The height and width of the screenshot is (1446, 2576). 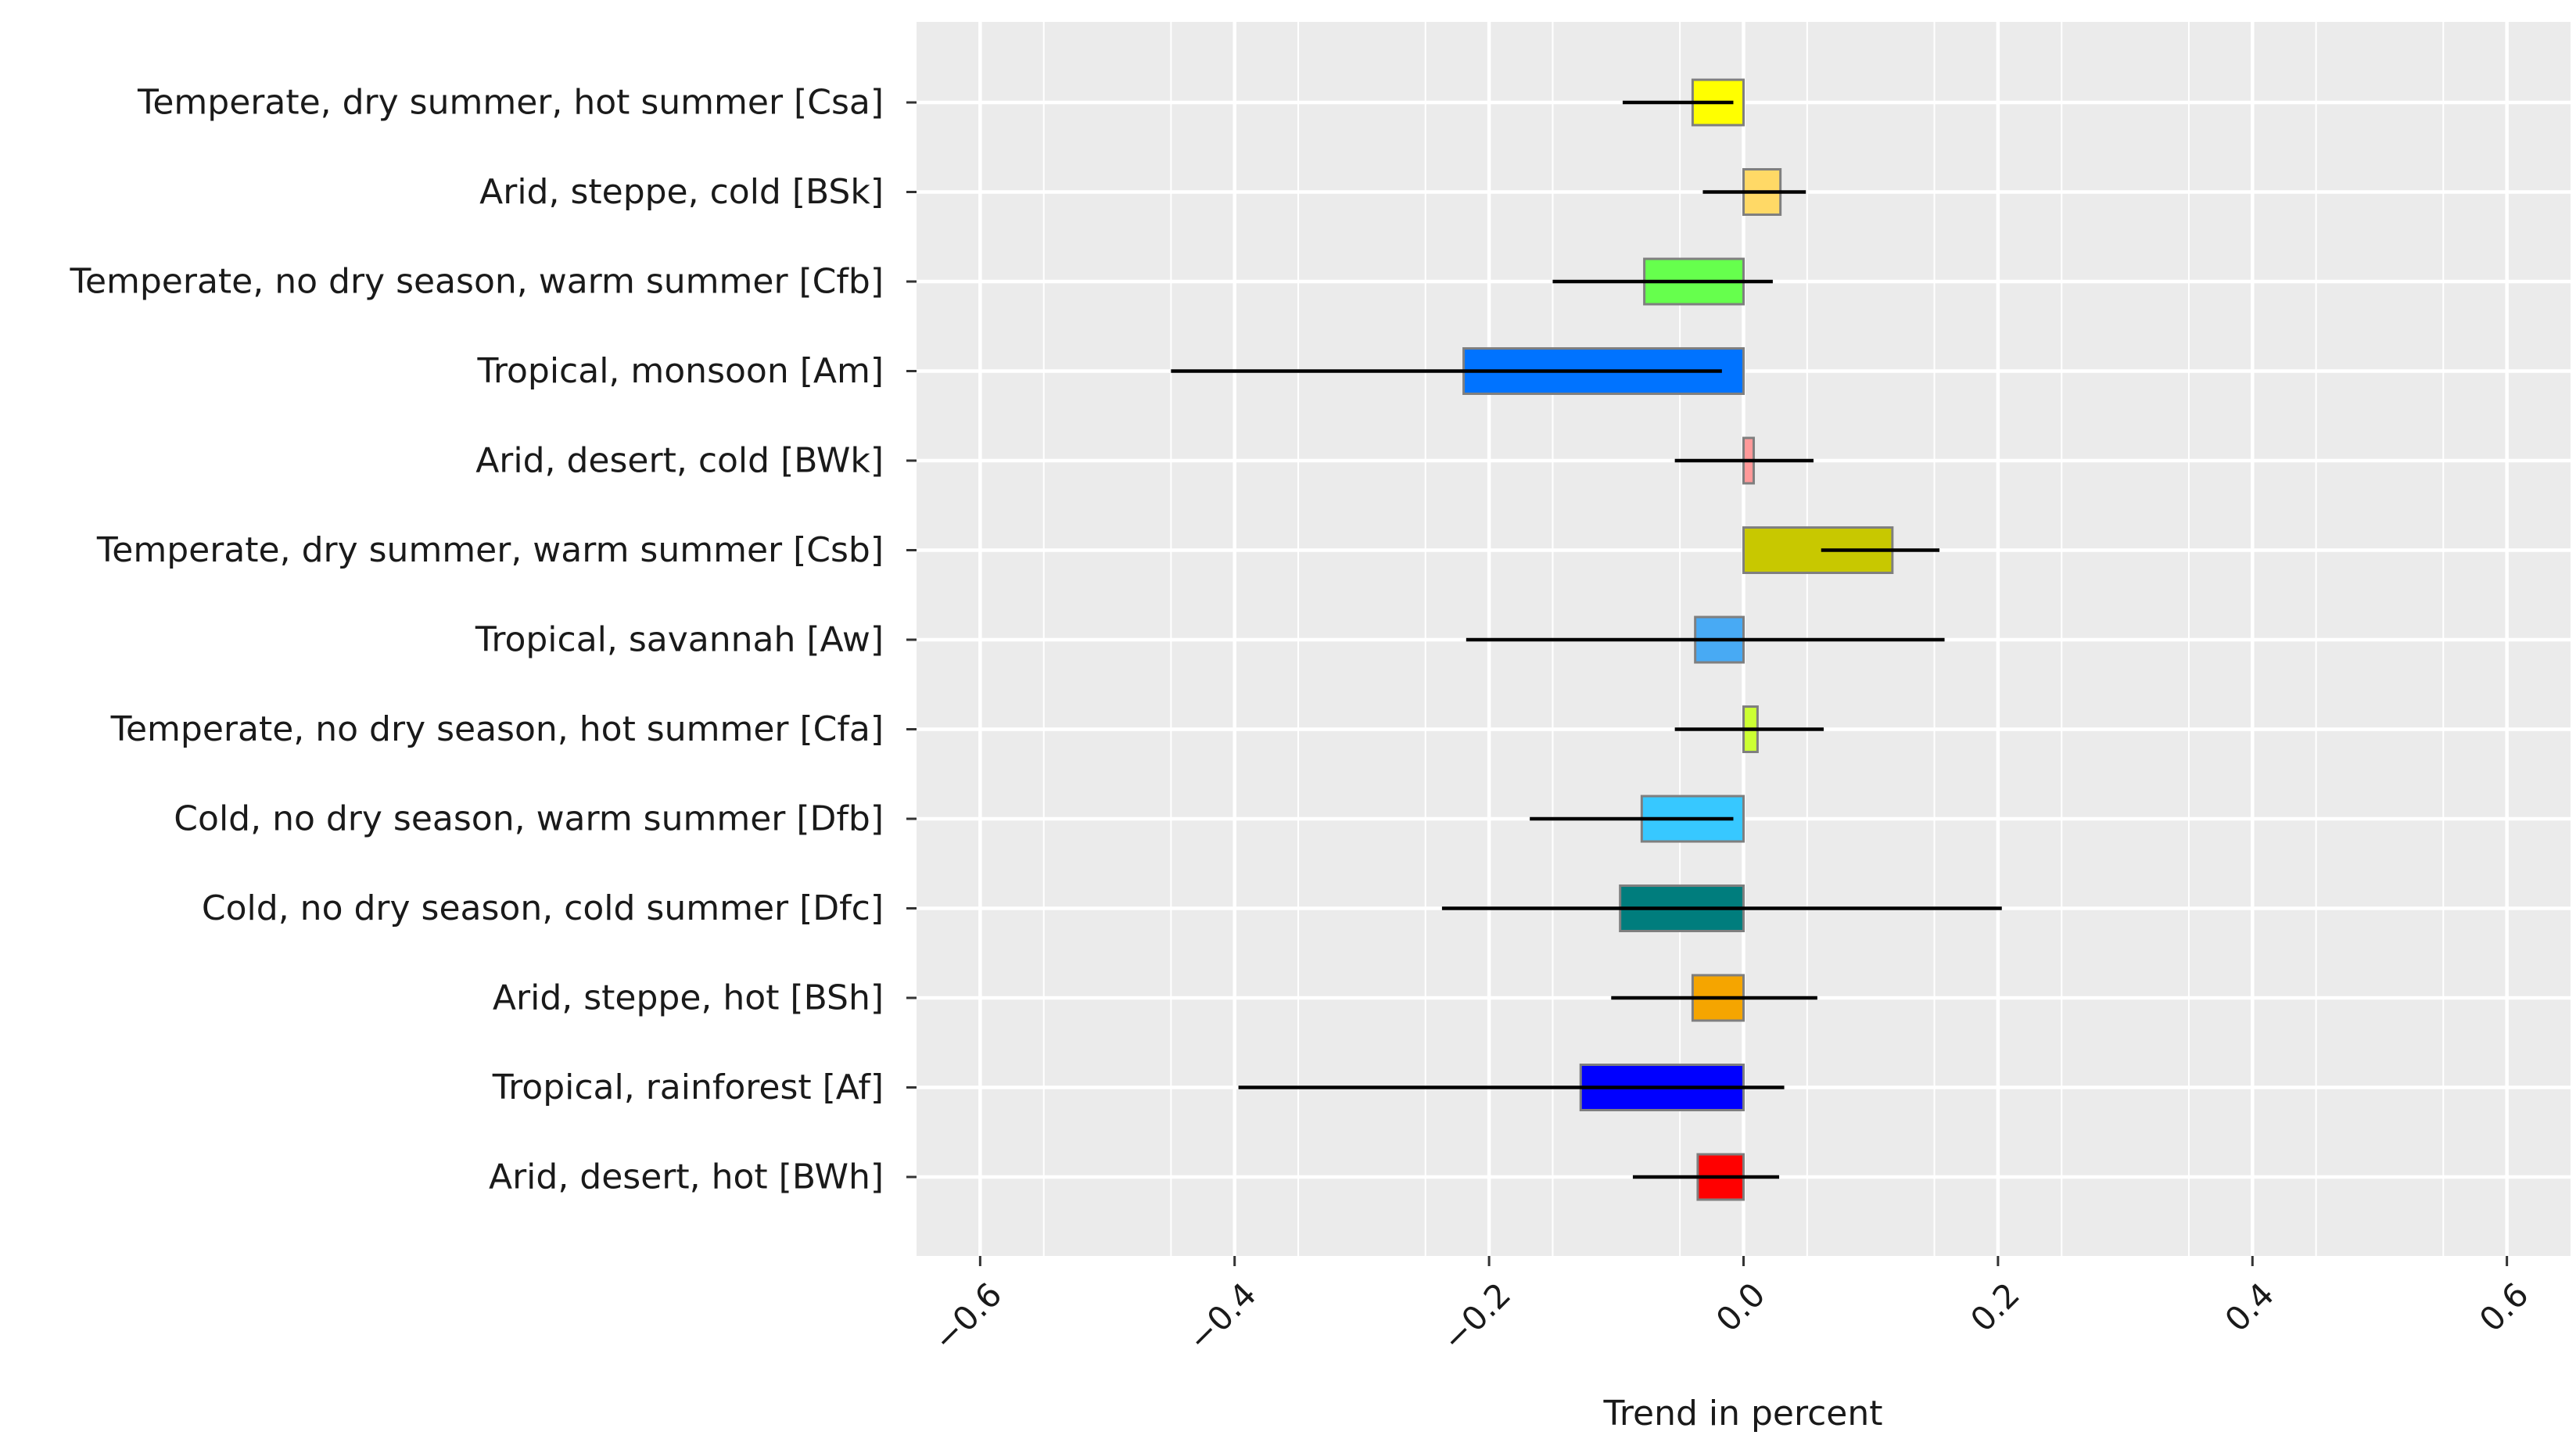 I want to click on category-label: Cold, no dry season, warm summer [Dfb], so click(x=529, y=819).